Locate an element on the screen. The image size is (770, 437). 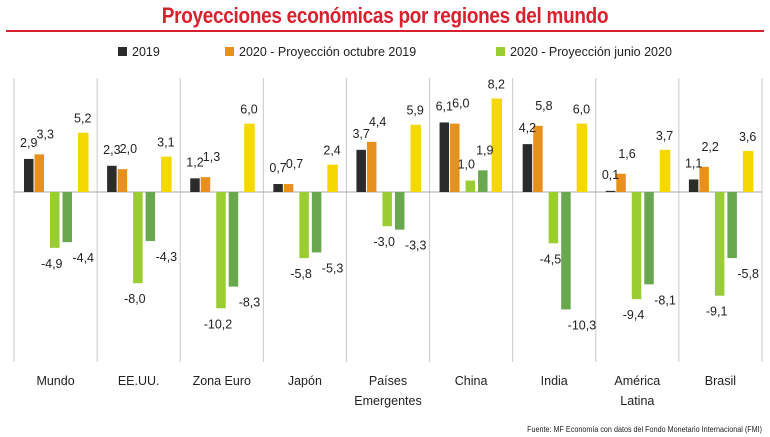
category-label: Brasil is located at coordinates (720, 381).